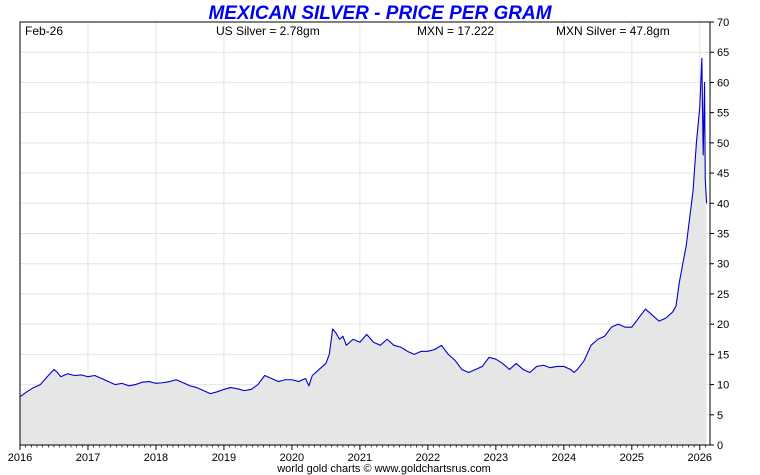  Describe the element at coordinates (723, 355) in the screenshot. I see `y-tick-label: 15` at that location.